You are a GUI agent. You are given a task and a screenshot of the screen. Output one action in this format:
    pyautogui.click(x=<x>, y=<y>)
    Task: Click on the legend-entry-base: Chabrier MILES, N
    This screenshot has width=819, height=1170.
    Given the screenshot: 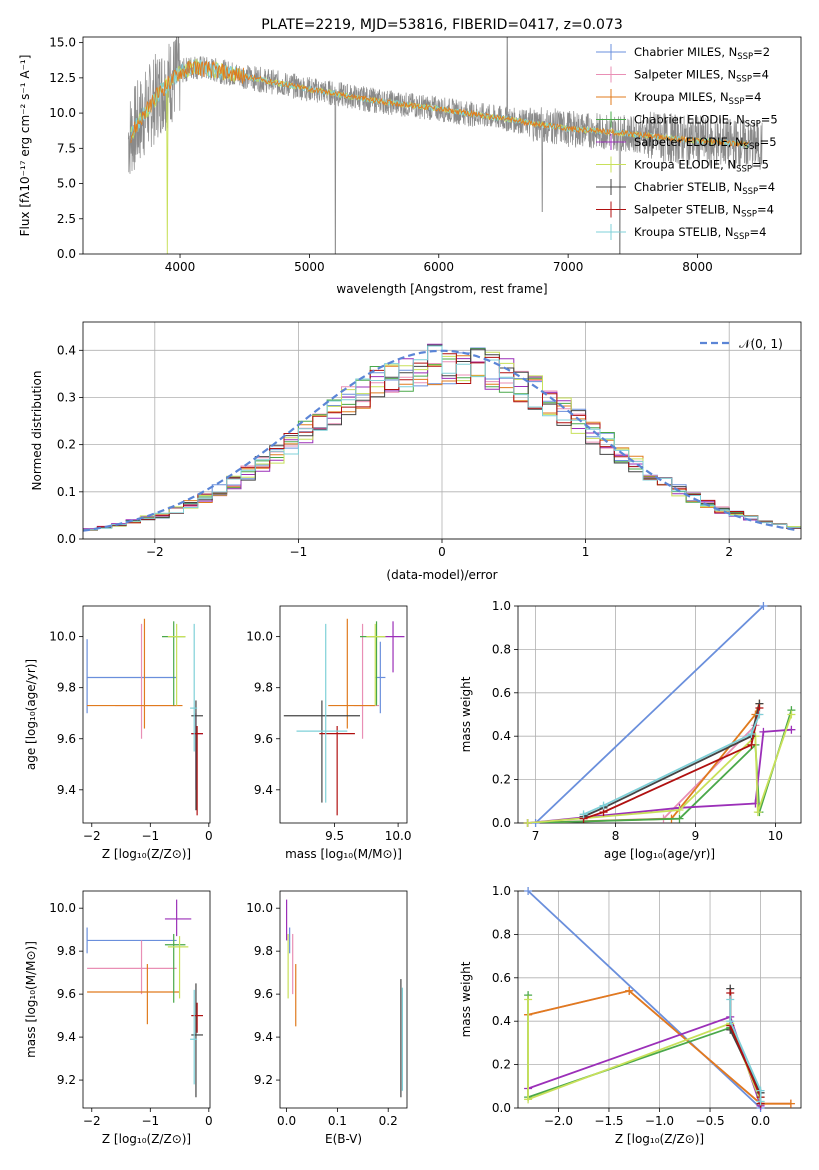 What is the action you would take?
    pyautogui.click(x=685, y=52)
    